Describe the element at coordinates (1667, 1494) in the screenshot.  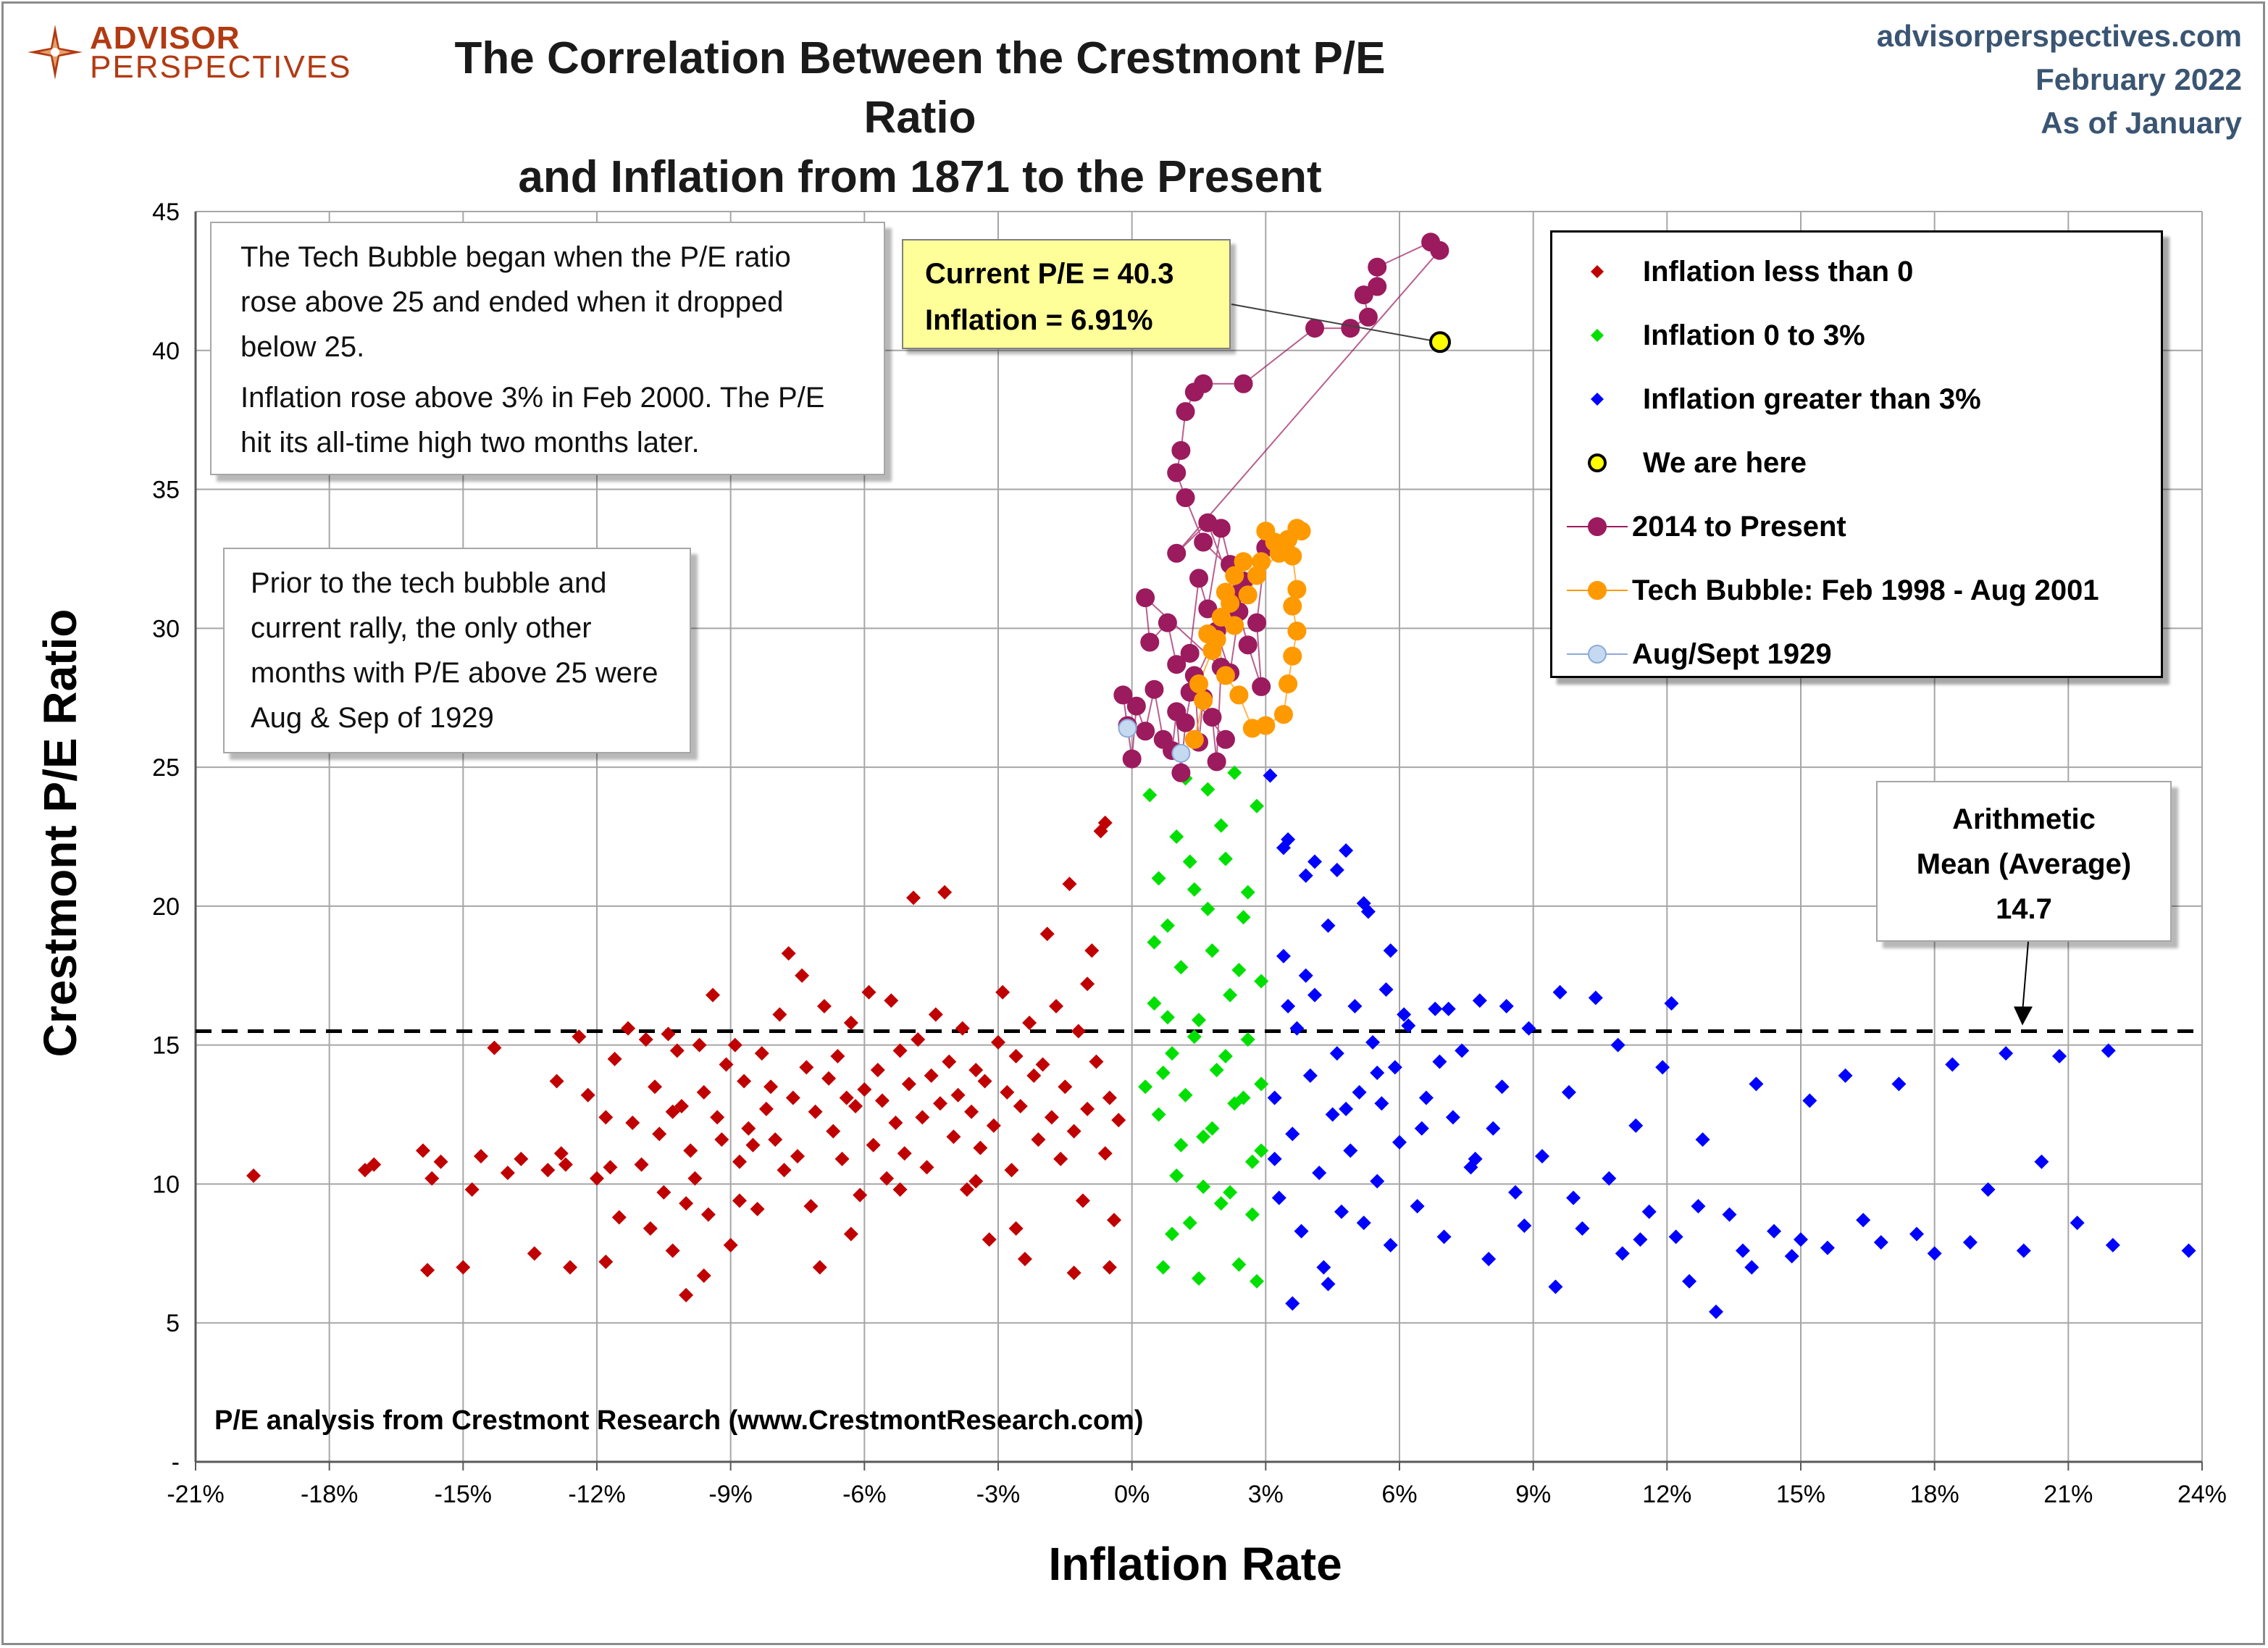
I see `x-tick-label: 12%` at that location.